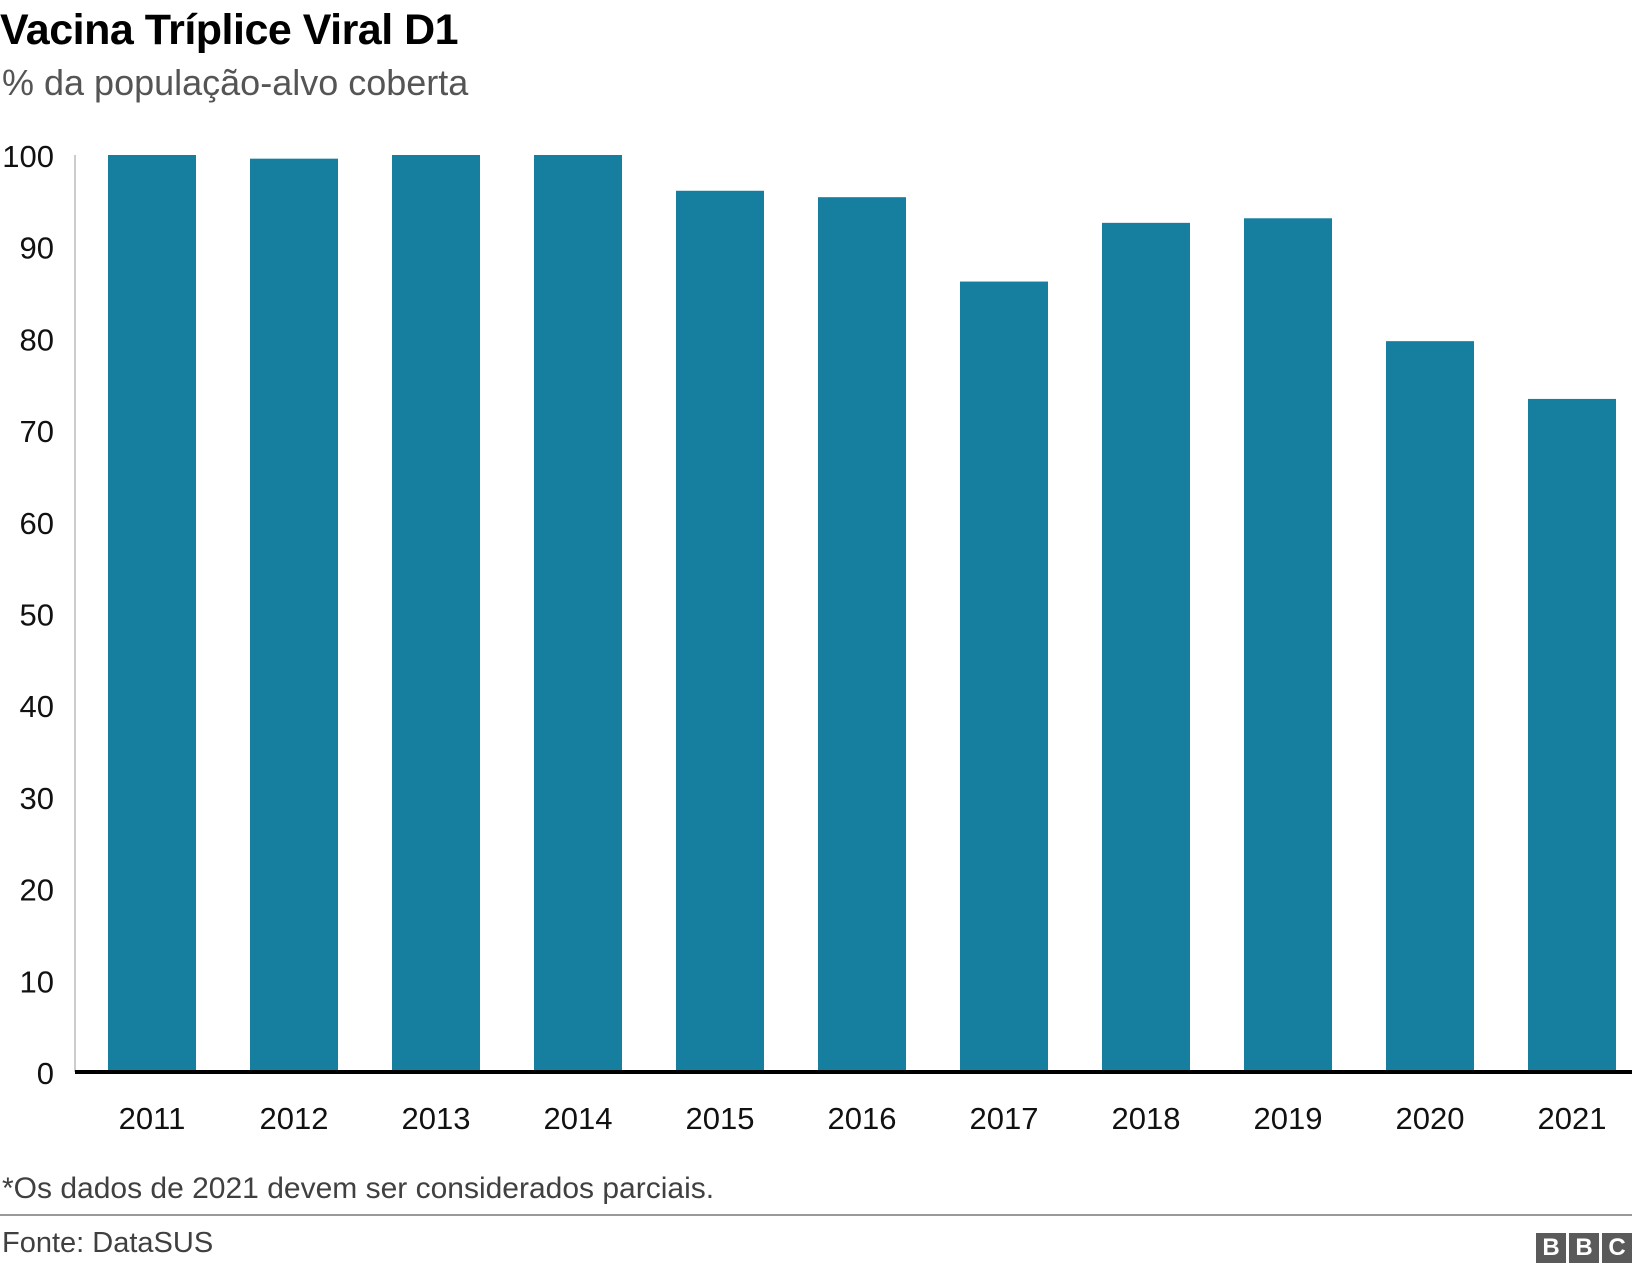  I want to click on y-tick-label: 60, so click(37, 523).